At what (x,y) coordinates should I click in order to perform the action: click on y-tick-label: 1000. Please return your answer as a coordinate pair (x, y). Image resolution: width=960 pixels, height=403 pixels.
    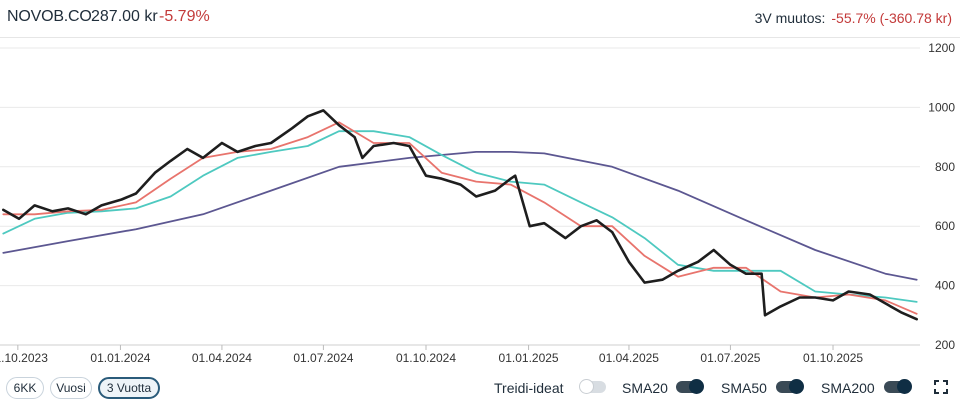
    Looking at the image, I should click on (941, 107).